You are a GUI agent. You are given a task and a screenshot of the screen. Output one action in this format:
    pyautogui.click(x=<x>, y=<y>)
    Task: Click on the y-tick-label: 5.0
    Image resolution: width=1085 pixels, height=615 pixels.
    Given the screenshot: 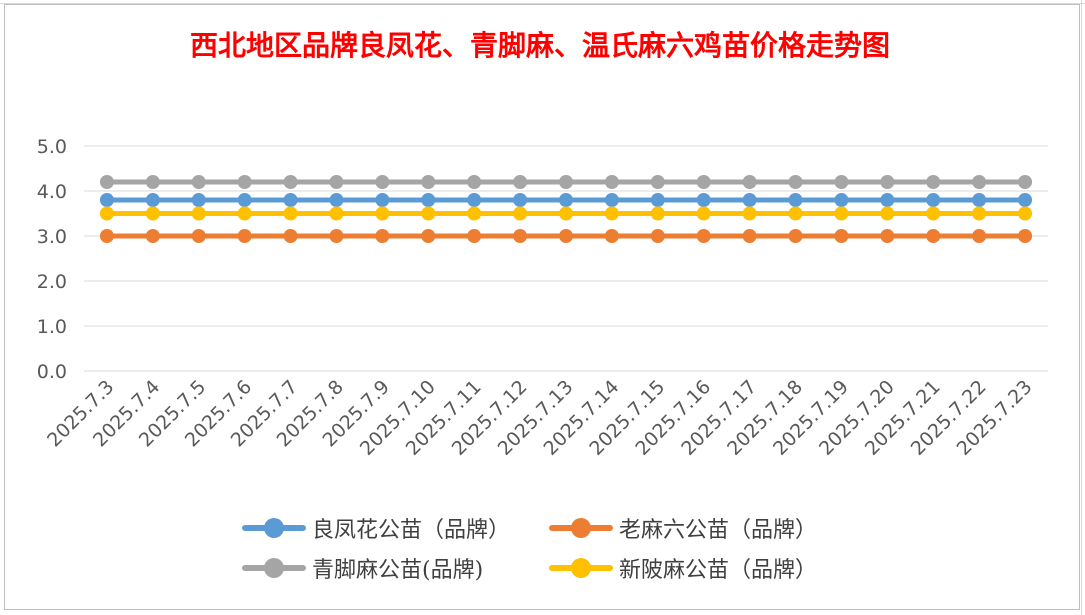 What is the action you would take?
    pyautogui.click(x=52, y=147)
    